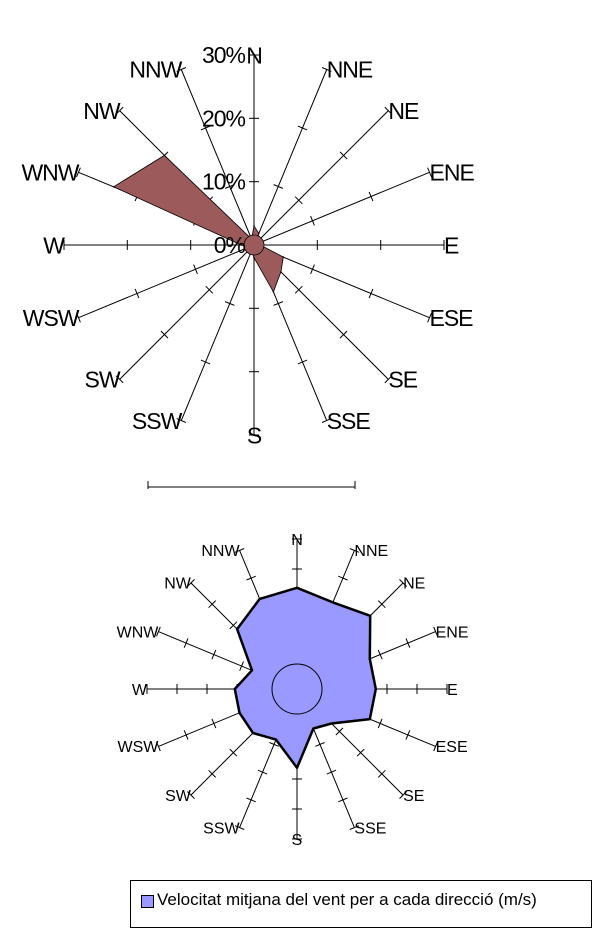 The width and height of the screenshot is (595, 933). I want to click on data-point-sse, so click(273, 292).